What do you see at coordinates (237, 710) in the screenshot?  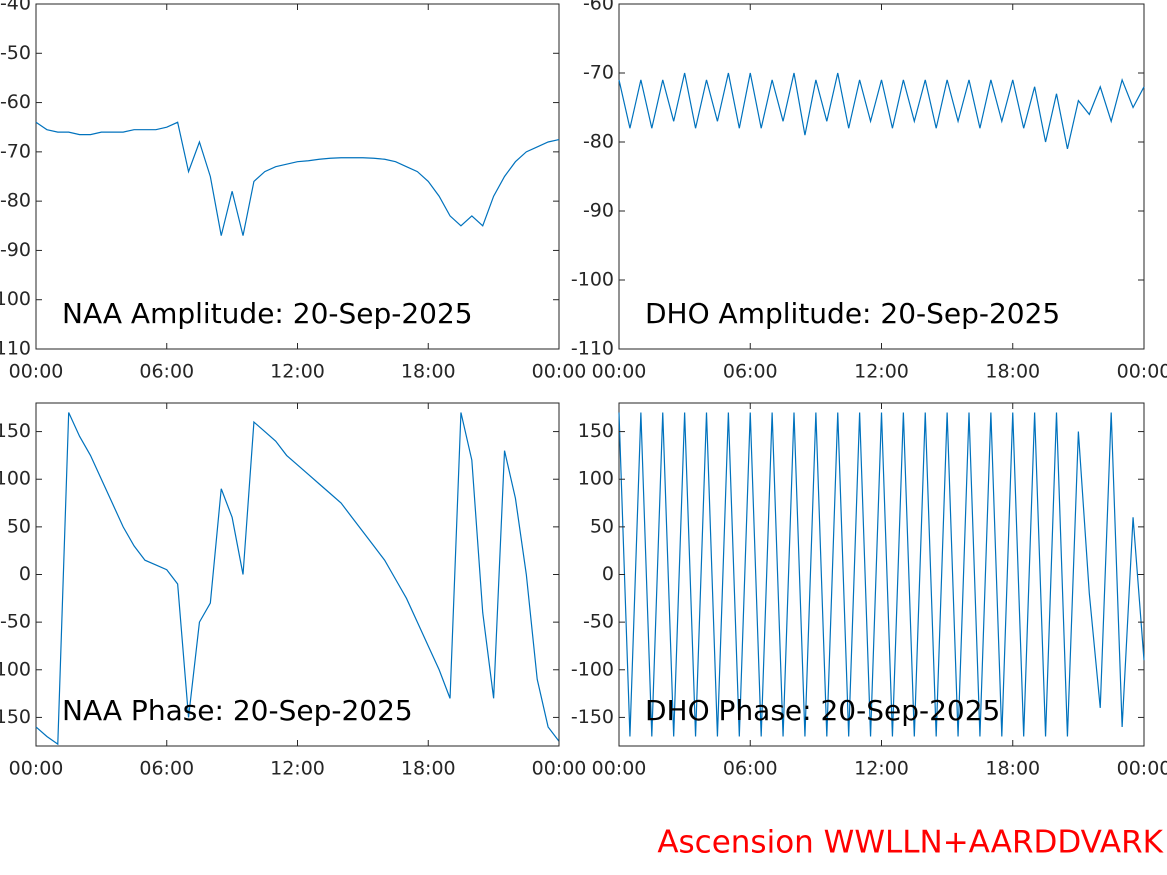 I see `chart-title: NAA Phase: 20-Sep-2025` at bounding box center [237, 710].